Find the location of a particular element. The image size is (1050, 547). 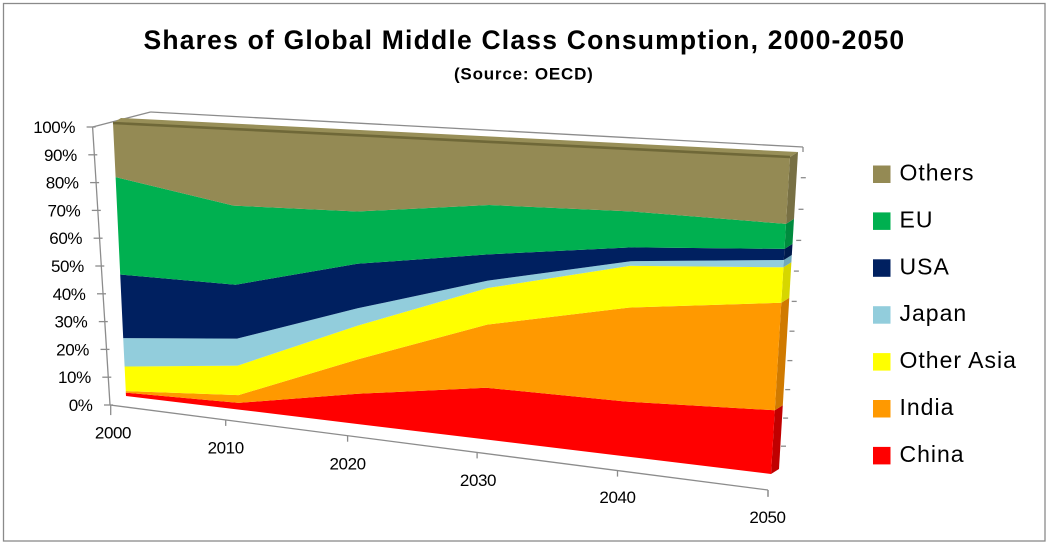

svg-text: 2010 is located at coordinates (226, 448).